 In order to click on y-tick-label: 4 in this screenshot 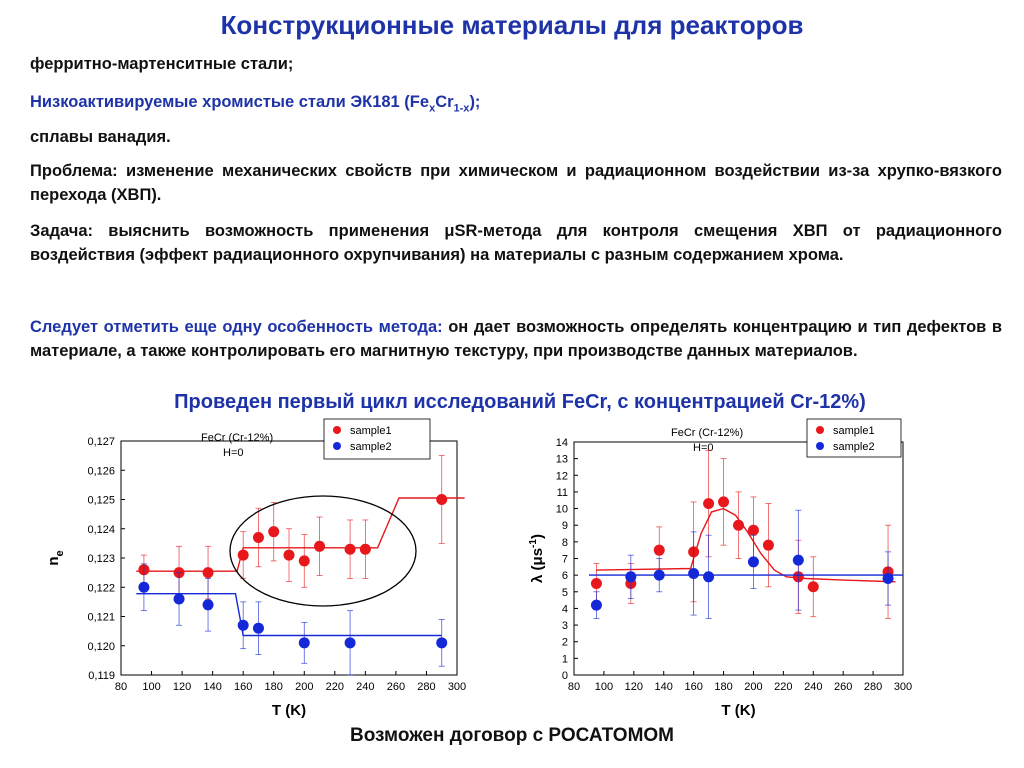, I will do `click(565, 609)`.